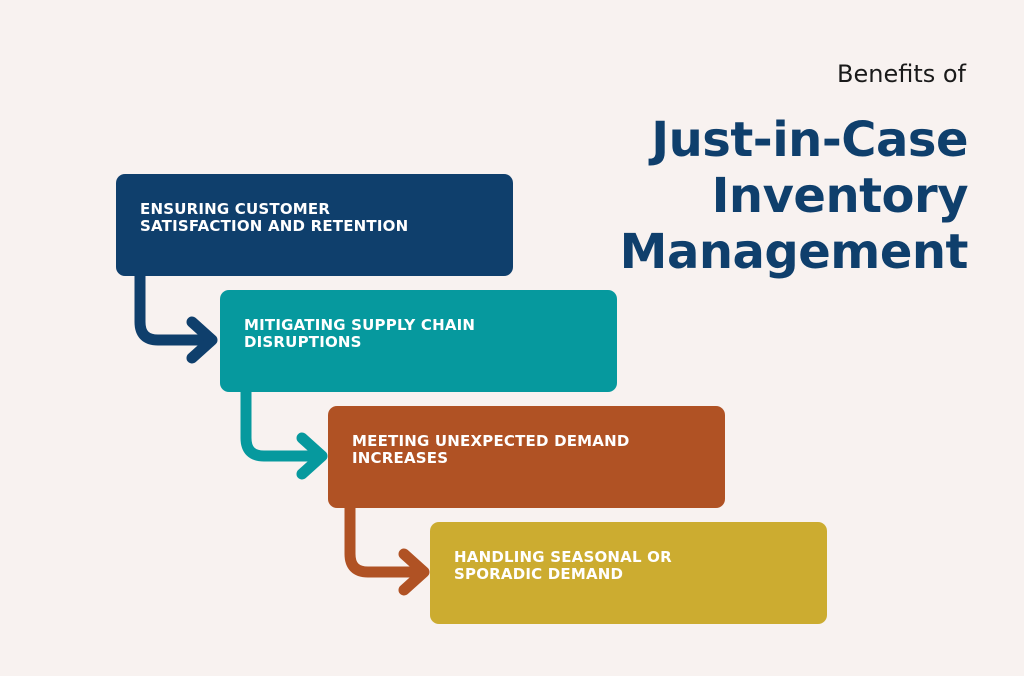 Image resolution: width=1024 pixels, height=676 pixels. What do you see at coordinates (840, 196) in the screenshot?
I see `title-line-2: Inventory` at bounding box center [840, 196].